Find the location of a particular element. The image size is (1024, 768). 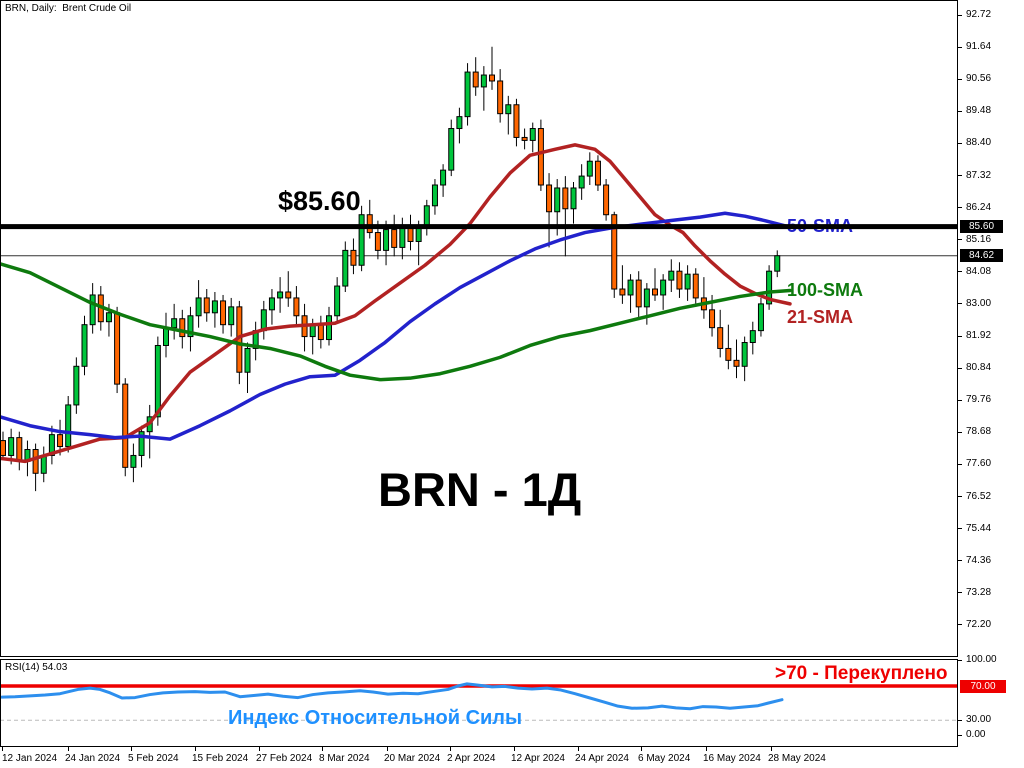

price-tick-label: 73.28 is located at coordinates (979, 592).